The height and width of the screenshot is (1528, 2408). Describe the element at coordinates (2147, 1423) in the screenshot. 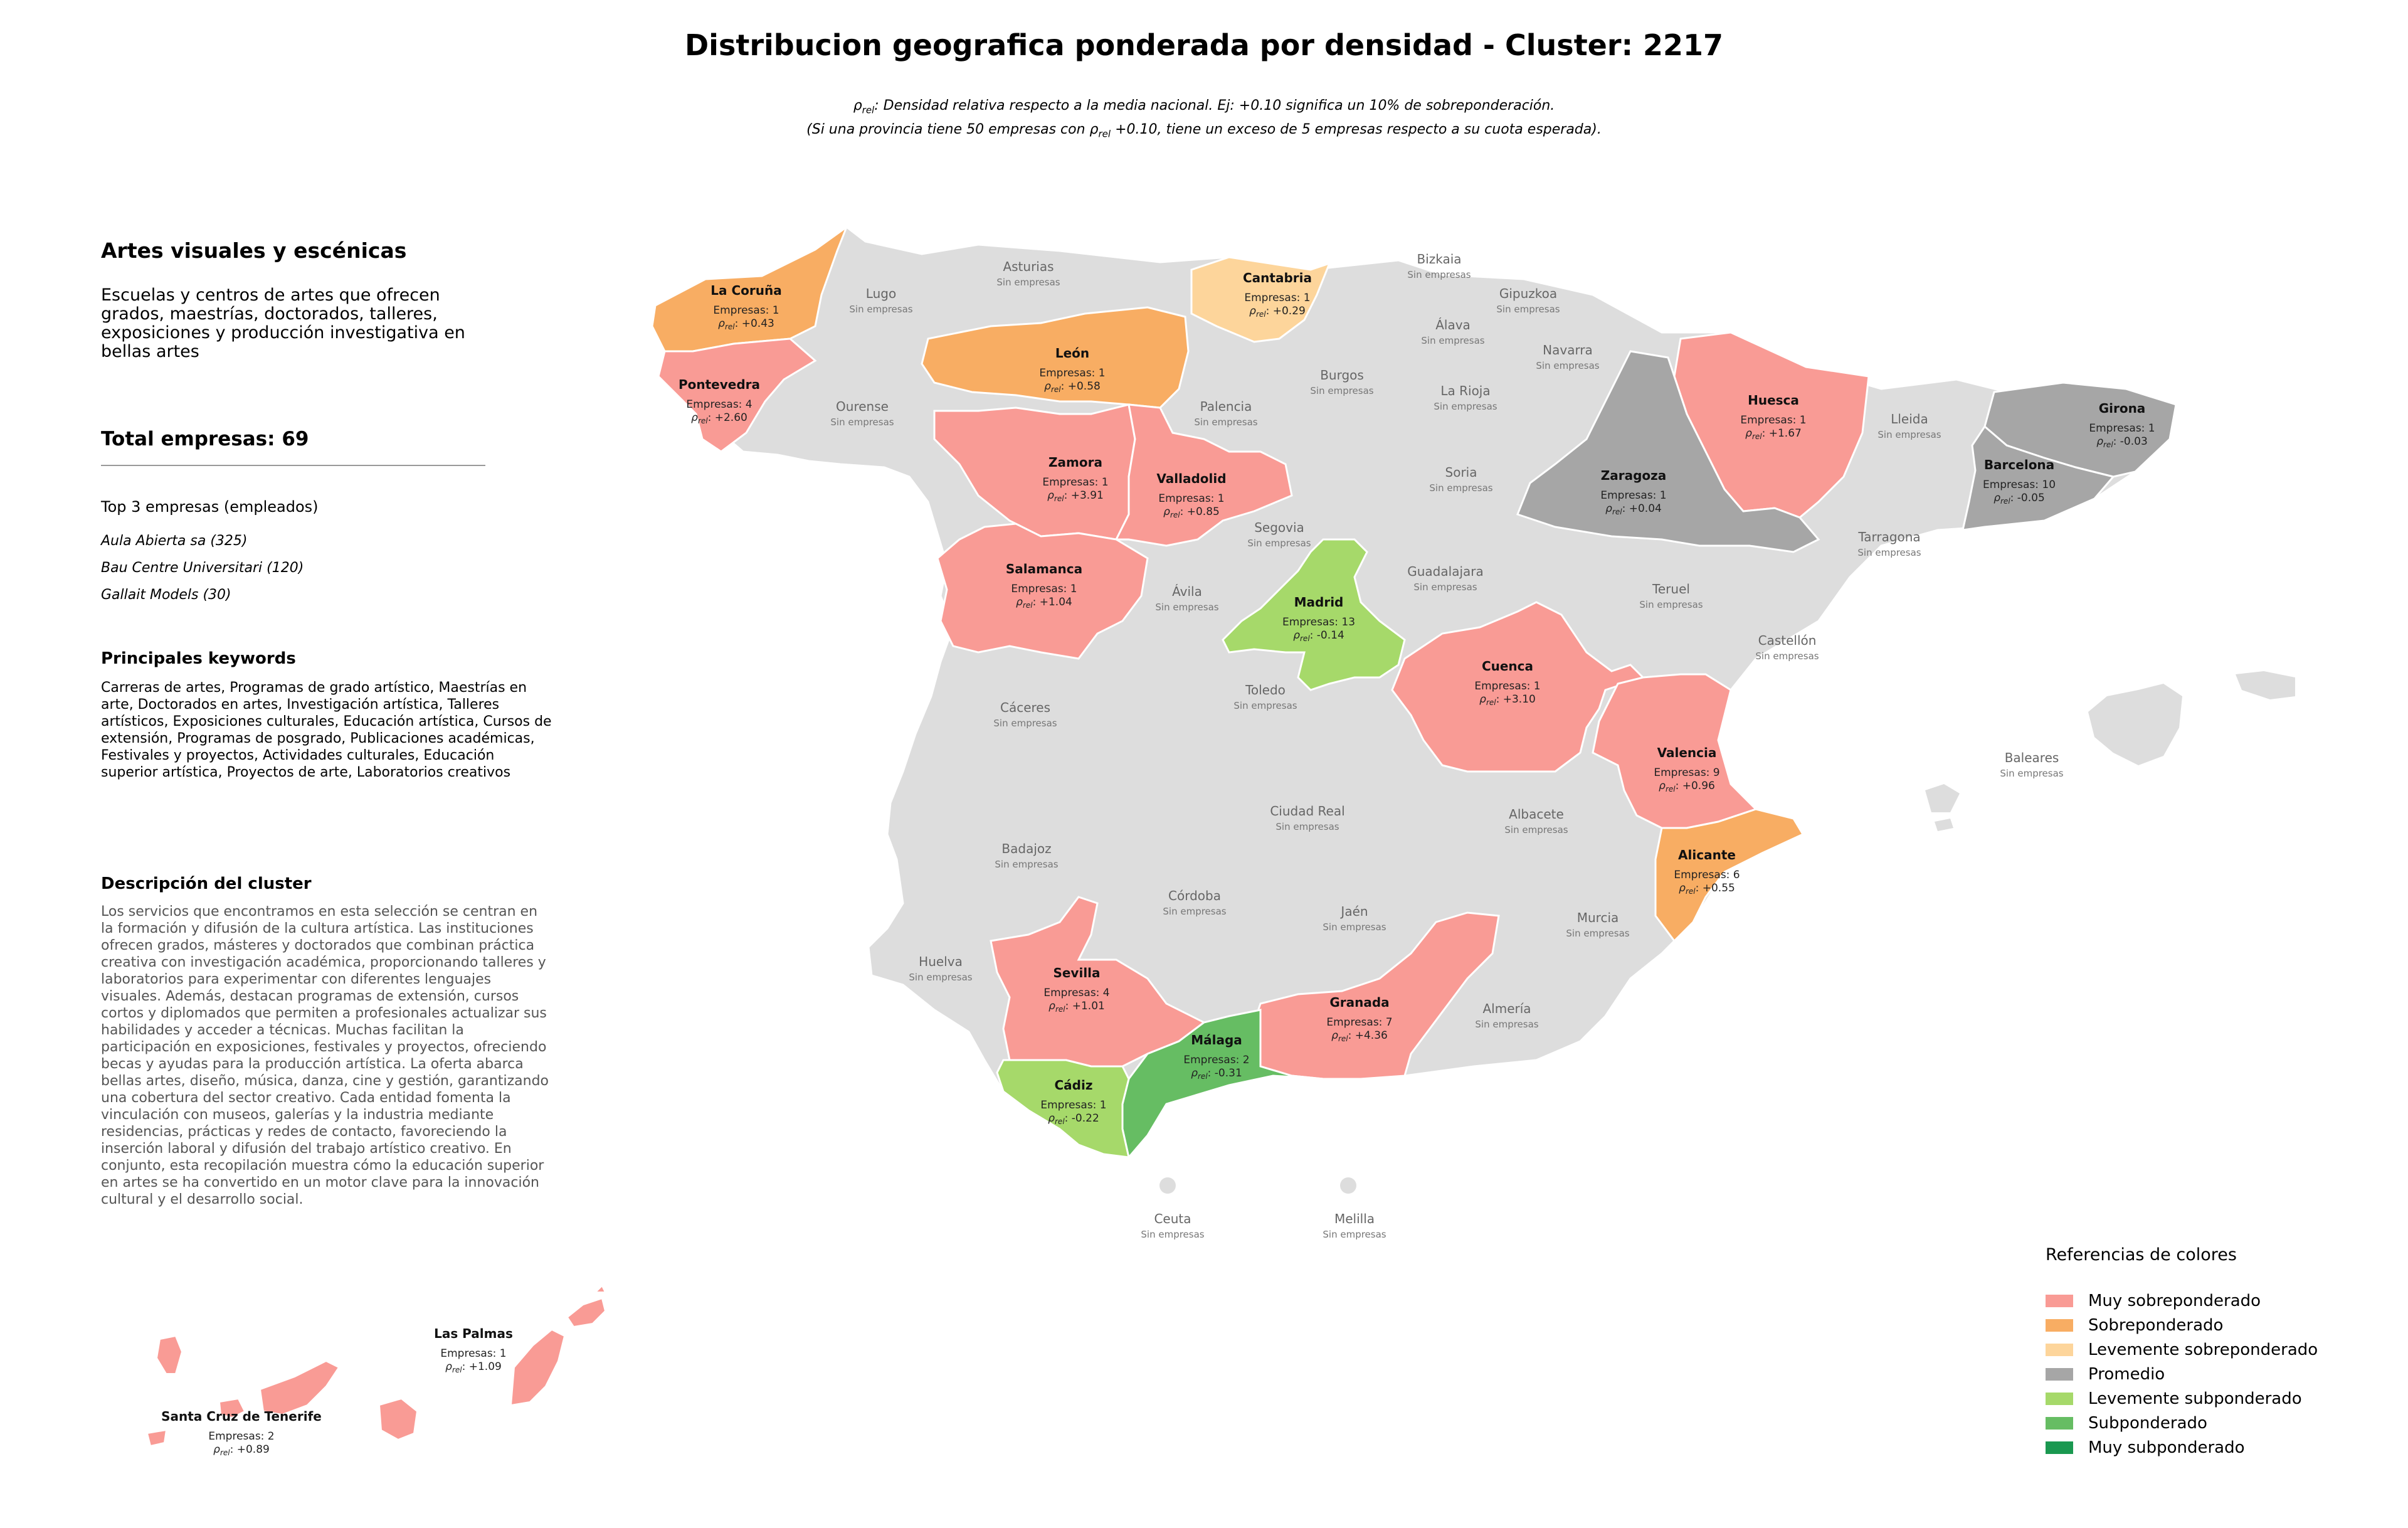

I see `legend-label: Subponderado` at that location.